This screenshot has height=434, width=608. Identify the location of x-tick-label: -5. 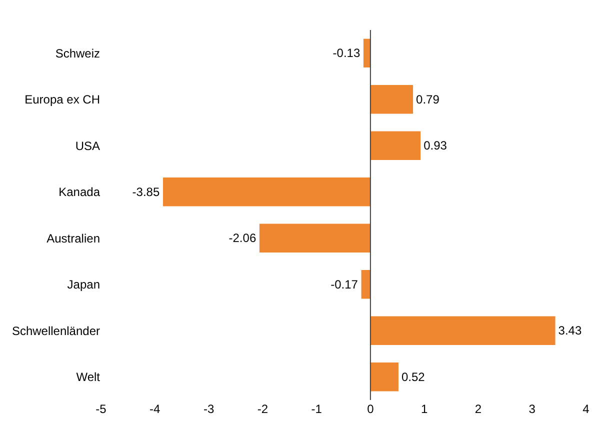
(101, 409).